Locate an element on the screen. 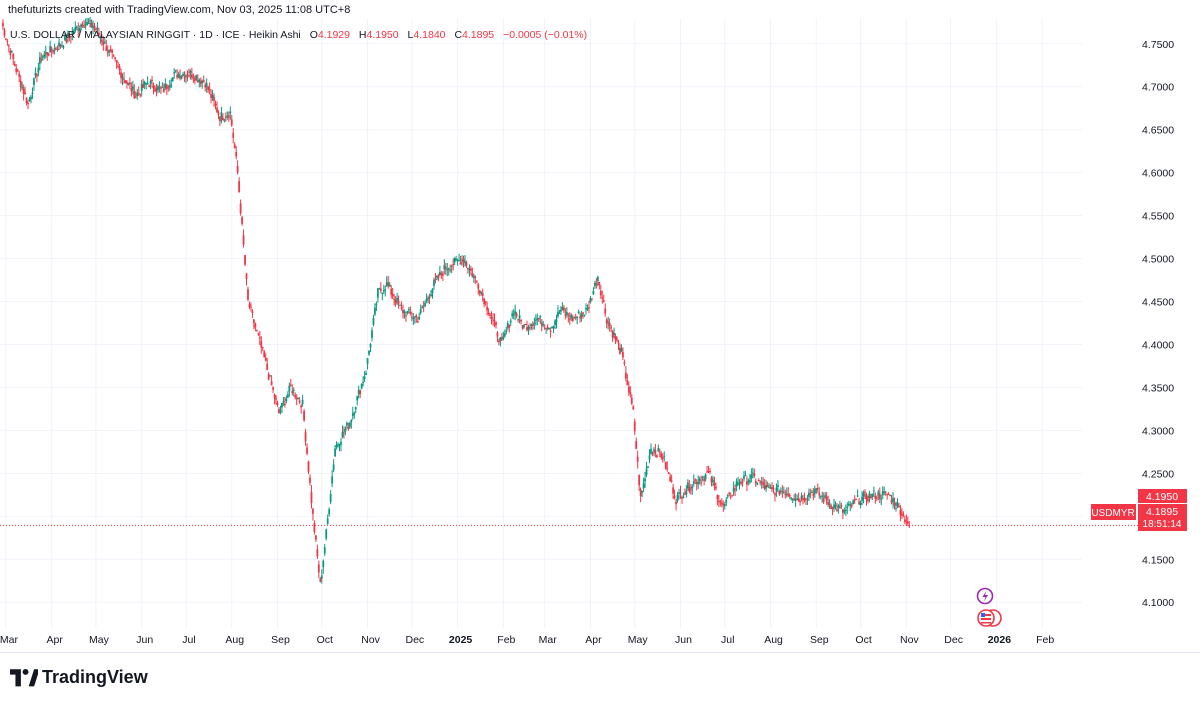 This screenshot has width=1200, height=703. symbol-badge-bg is located at coordinates (1113, 512).